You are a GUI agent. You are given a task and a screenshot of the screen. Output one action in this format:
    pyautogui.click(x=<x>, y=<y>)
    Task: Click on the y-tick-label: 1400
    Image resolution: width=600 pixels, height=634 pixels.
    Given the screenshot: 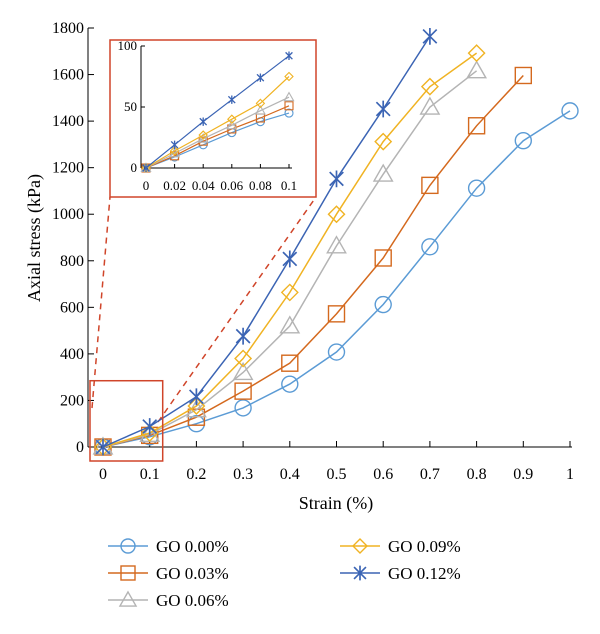 What is the action you would take?
    pyautogui.click(x=68, y=121)
    